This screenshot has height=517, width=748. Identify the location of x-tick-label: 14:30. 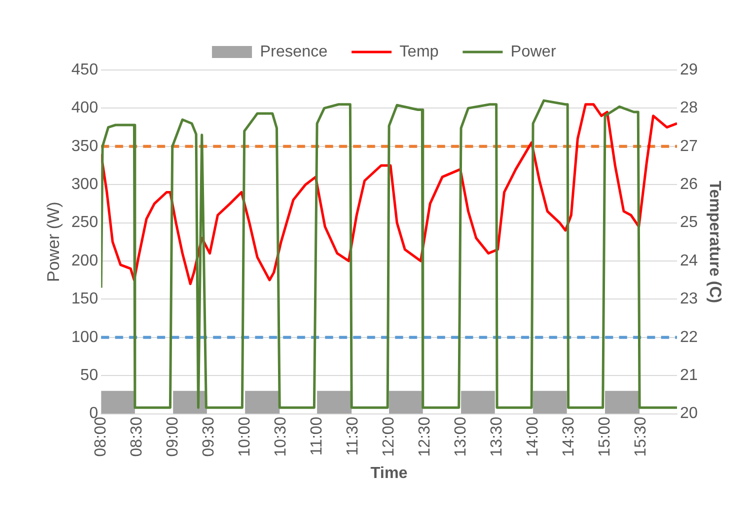
(569, 436).